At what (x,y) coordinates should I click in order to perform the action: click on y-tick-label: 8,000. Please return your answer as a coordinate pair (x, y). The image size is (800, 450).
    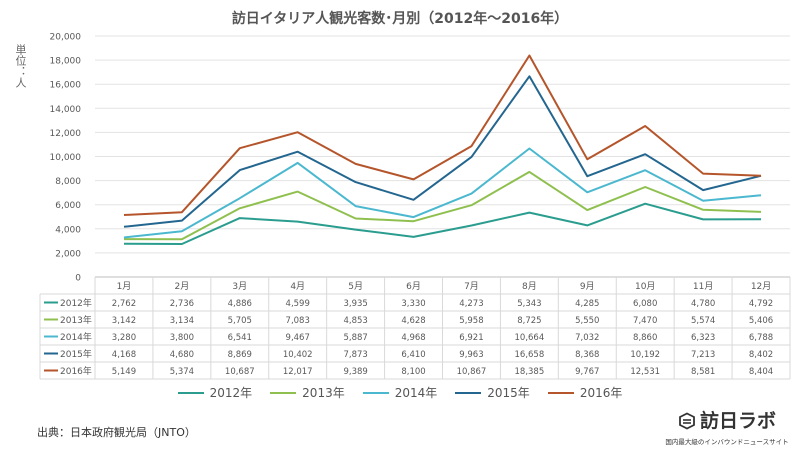
    Looking at the image, I should click on (68, 182).